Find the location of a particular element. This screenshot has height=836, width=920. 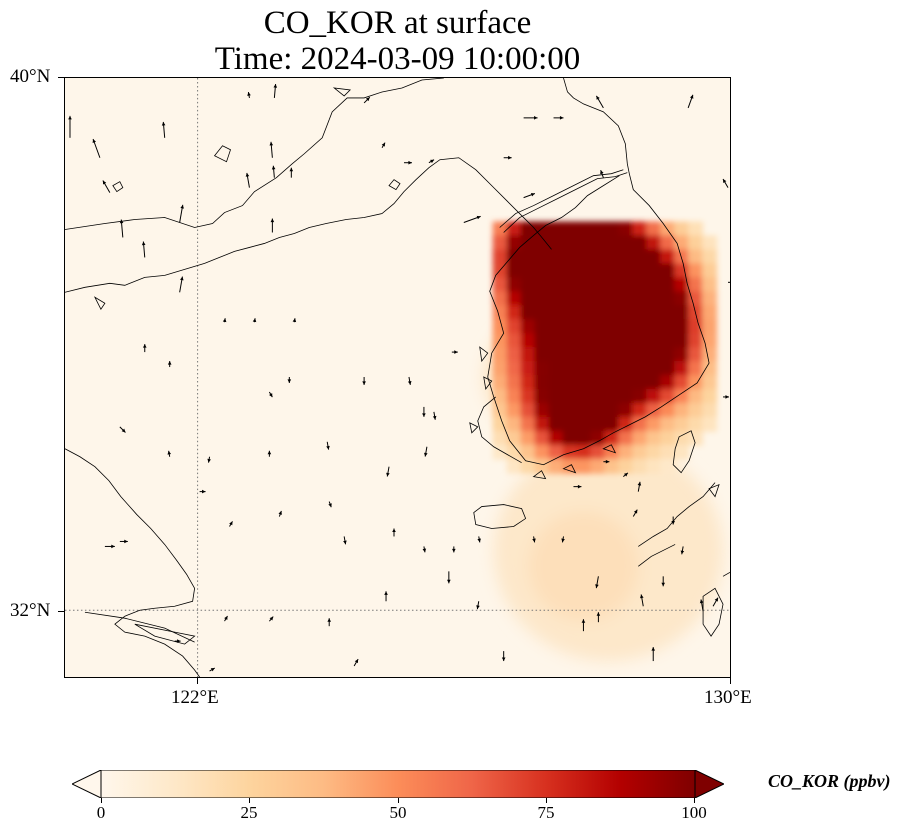

colorbar-gradient is located at coordinates (398, 784).